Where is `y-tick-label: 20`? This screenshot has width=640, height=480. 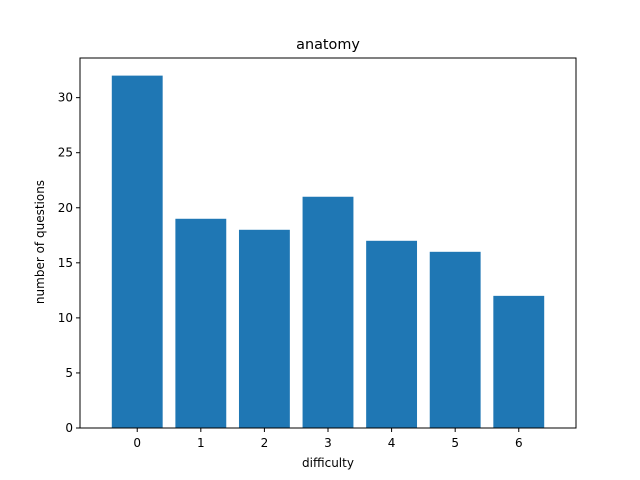 y-tick-label: 20 is located at coordinates (65, 208).